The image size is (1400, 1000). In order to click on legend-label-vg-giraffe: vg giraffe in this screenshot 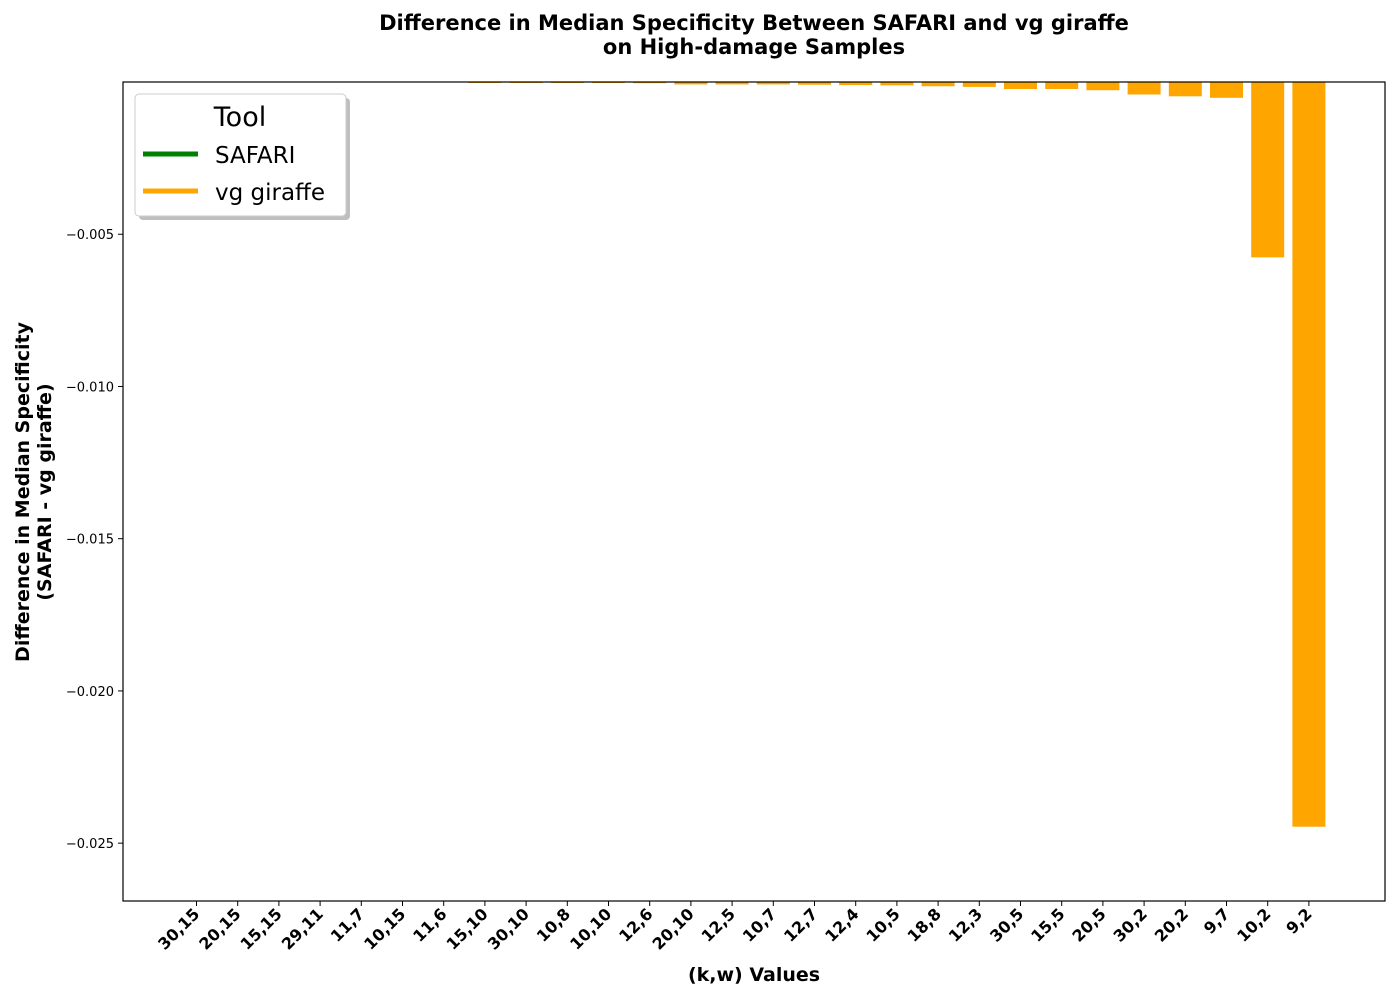, I will do `click(270, 193)`.